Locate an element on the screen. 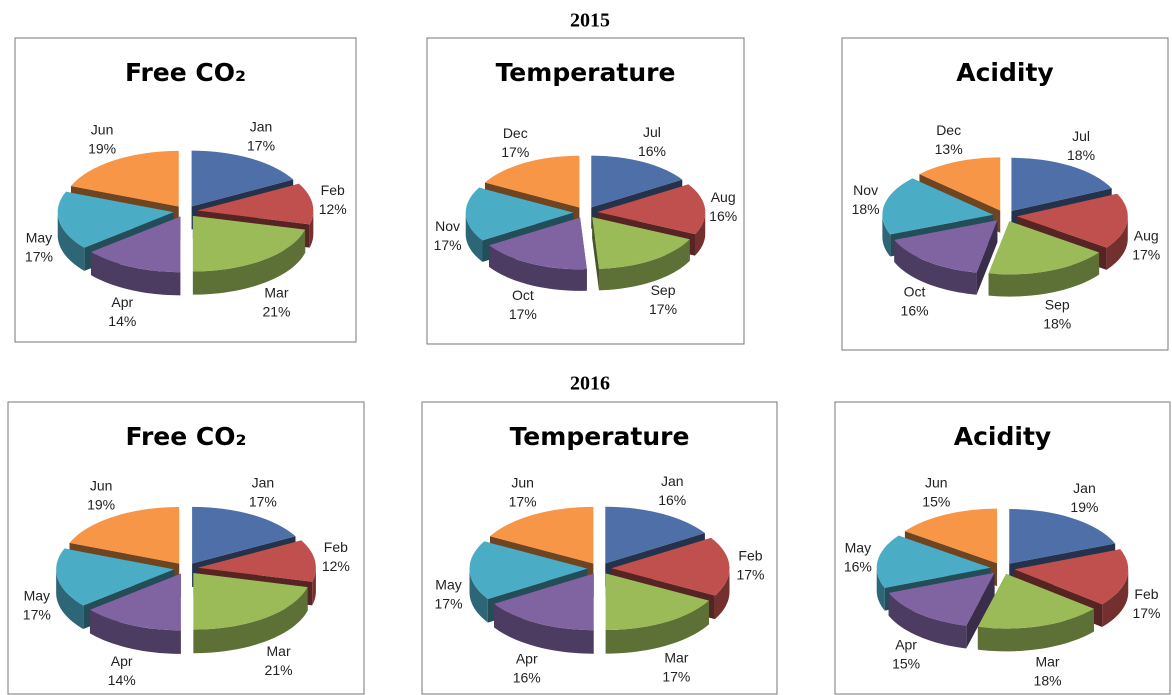 This screenshot has width=1172, height=695. chart-title: Temperature is located at coordinates (586, 72).